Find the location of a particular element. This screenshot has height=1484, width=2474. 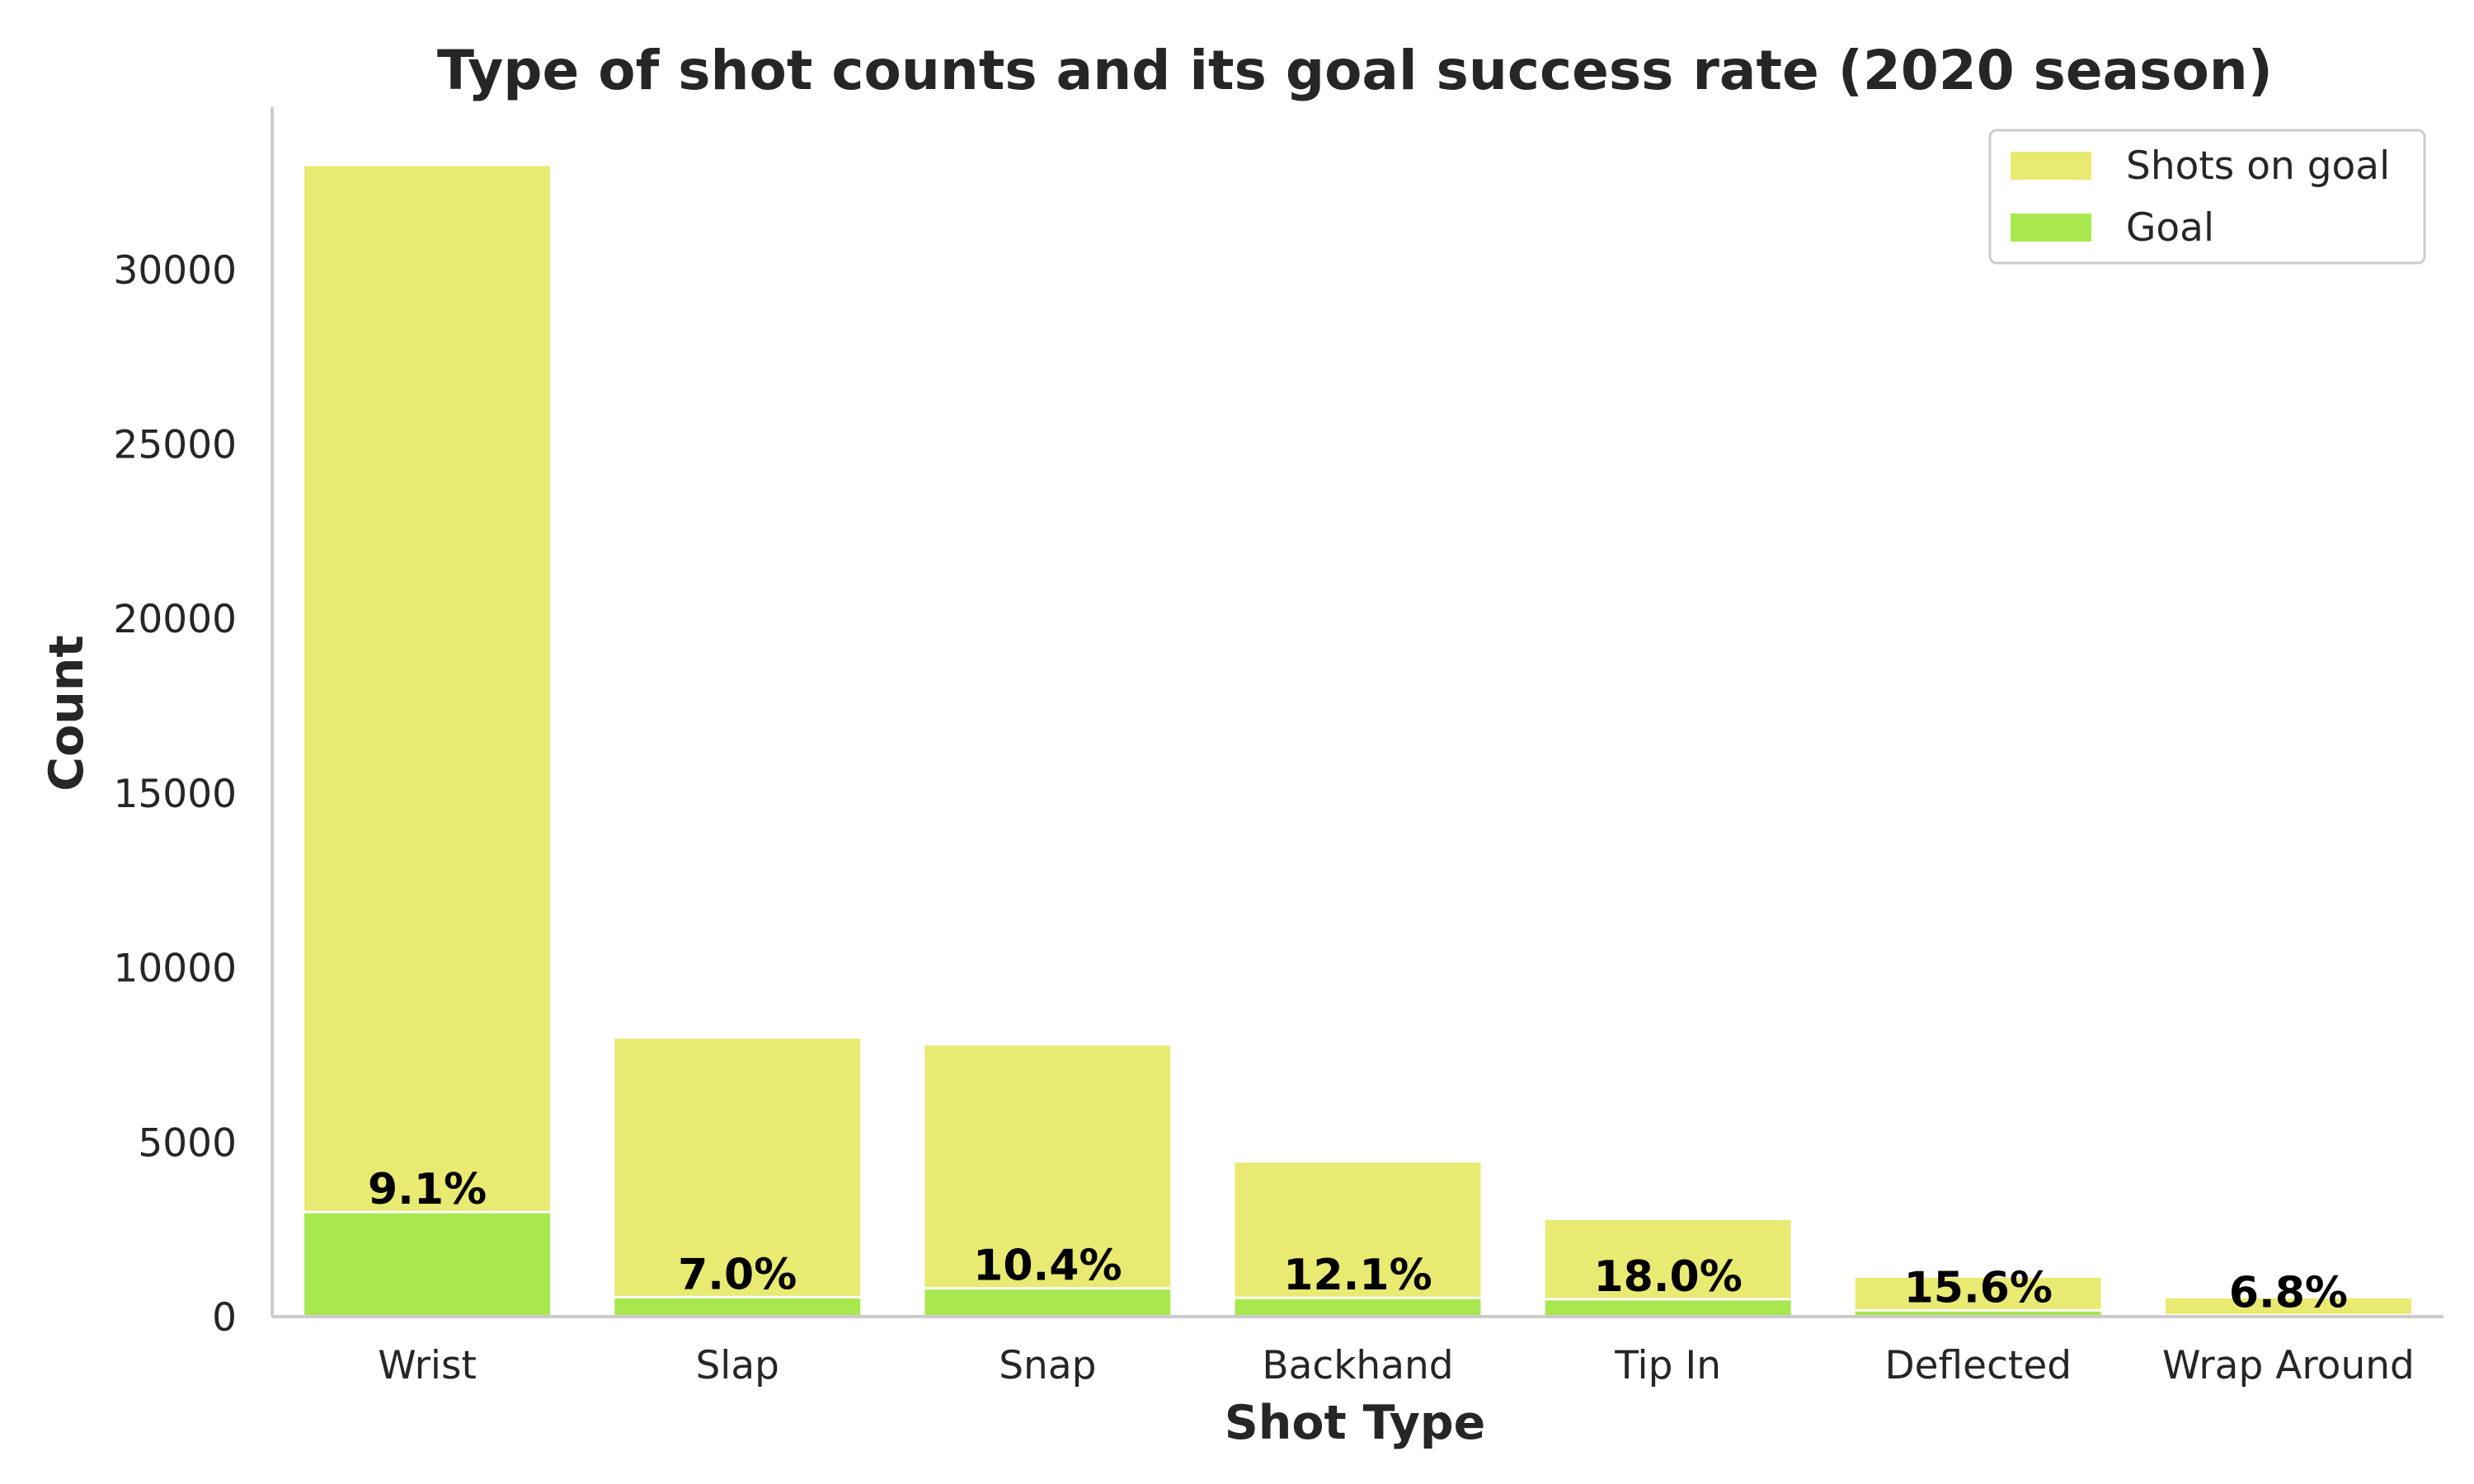

y-tick-10000: 10000 is located at coordinates (175, 969).